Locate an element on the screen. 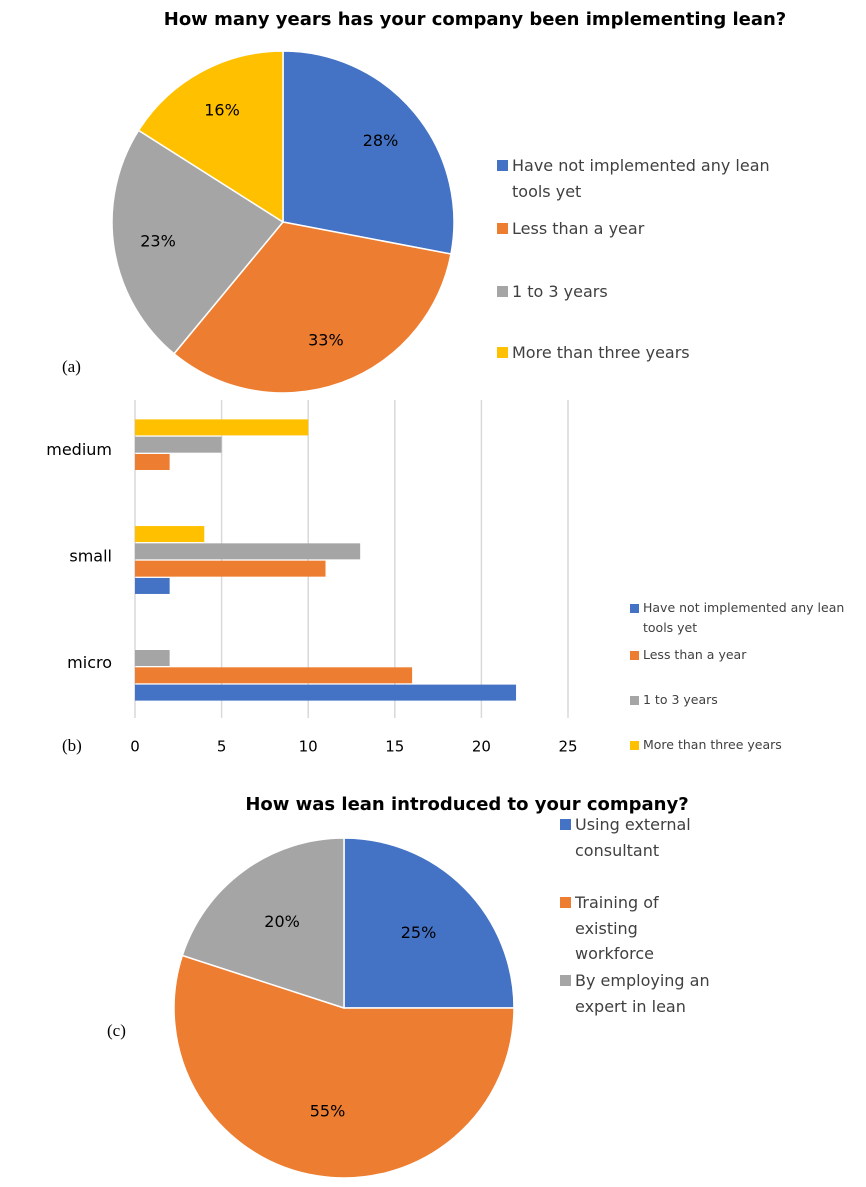  x-tick-label: 10 is located at coordinates (308, 747).